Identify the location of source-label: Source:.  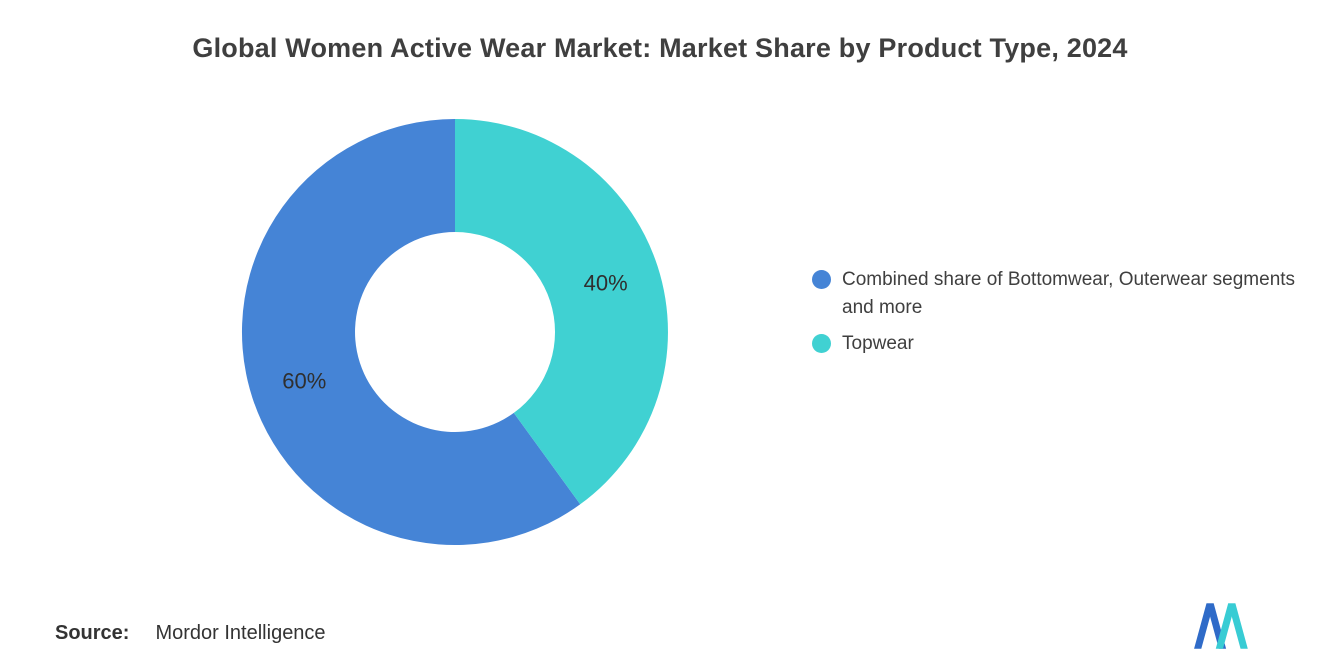
(92, 633).